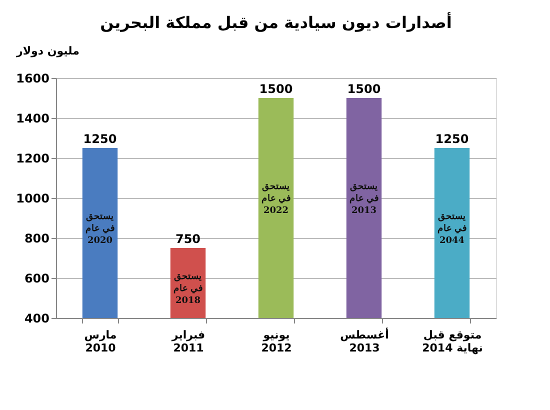 The image size is (550, 410). Describe the element at coordinates (33, 159) in the screenshot. I see `y-tick-label: 1200` at that location.